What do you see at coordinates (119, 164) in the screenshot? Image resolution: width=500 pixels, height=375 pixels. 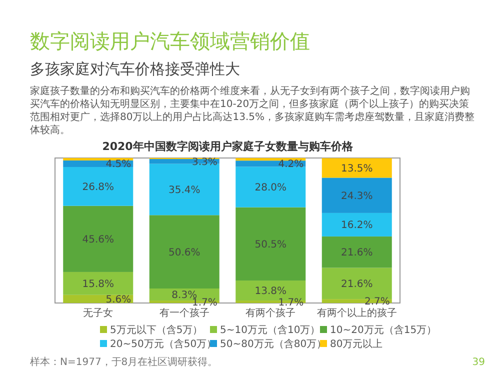 I see `data-label: 4.5%` at bounding box center [119, 164].